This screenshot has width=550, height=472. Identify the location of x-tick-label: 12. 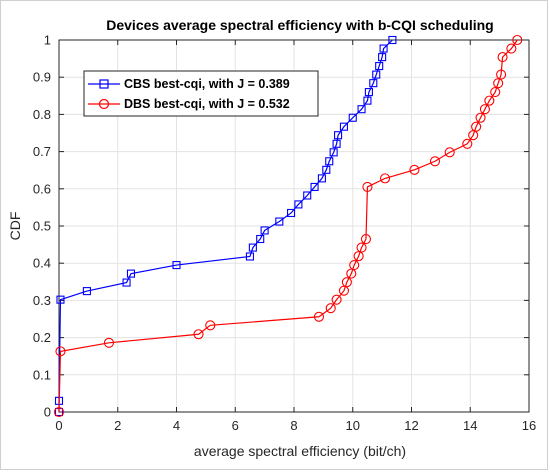
(411, 425).